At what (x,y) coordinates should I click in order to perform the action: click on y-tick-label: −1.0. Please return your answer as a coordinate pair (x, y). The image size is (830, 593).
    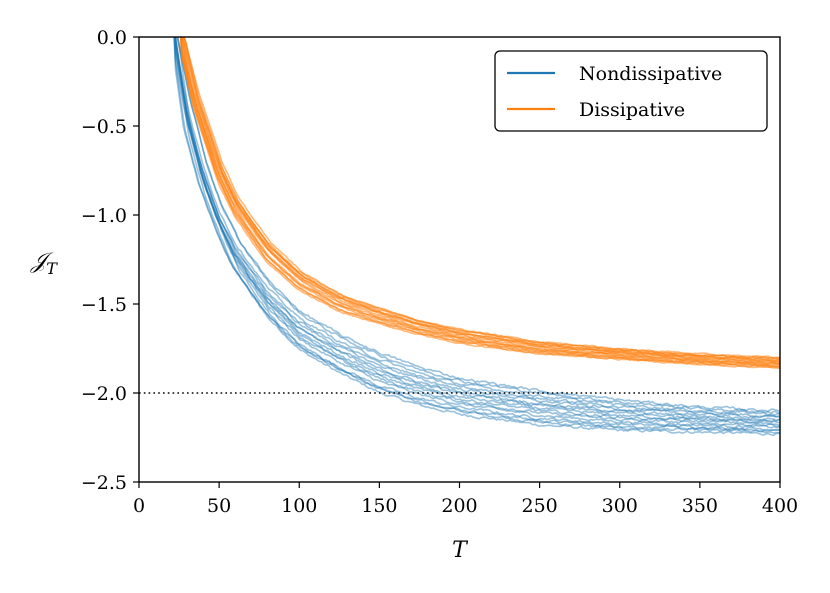
    Looking at the image, I should click on (104, 216).